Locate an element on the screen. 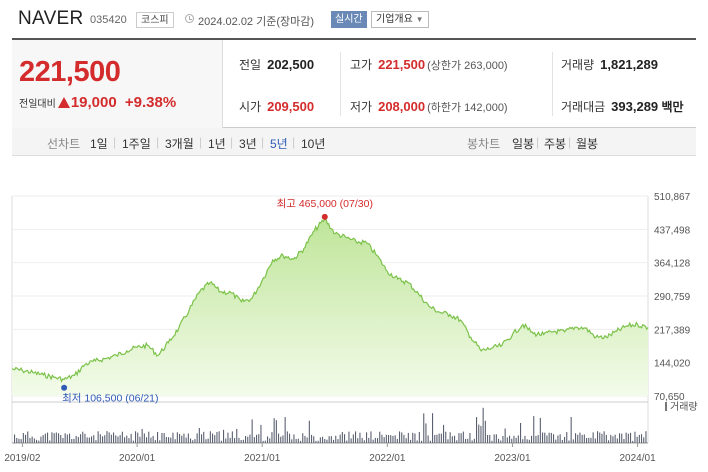 This screenshot has width=708, height=472. realtime-button: 실시간 is located at coordinates (349, 19).